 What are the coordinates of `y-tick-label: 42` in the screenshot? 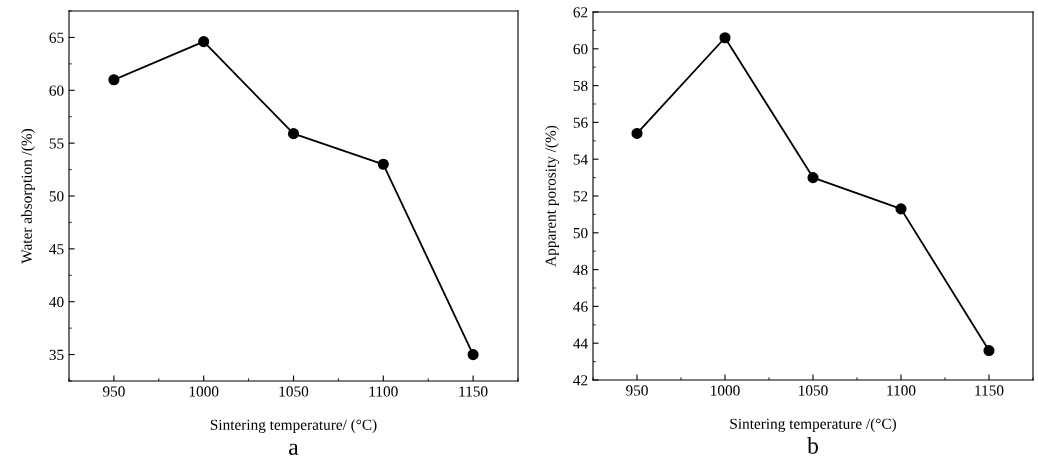 It's located at (580, 380).